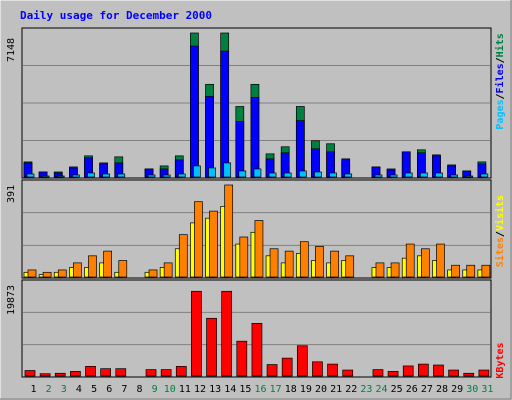 Image resolution: width=512 pixels, height=400 pixels. Describe the element at coordinates (366, 389) in the screenshot. I see `x-tick-label: 23` at that location.